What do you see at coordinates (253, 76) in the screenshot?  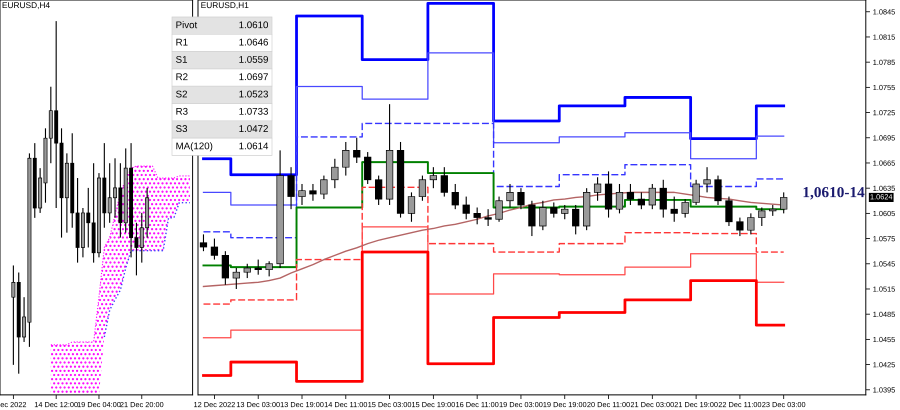 I see `annotation: 1.0697` at bounding box center [253, 76].